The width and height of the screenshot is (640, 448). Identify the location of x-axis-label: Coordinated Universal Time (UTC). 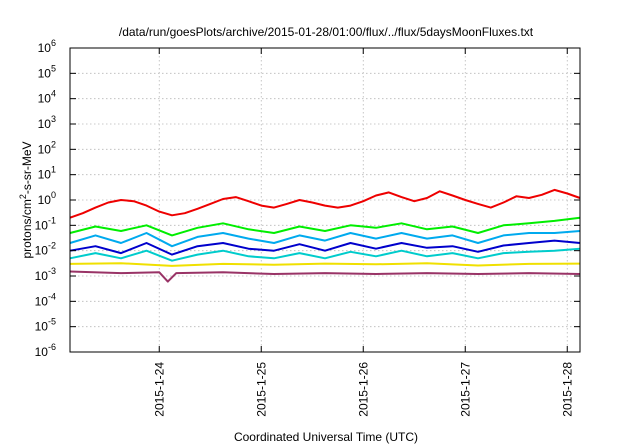
(326, 437).